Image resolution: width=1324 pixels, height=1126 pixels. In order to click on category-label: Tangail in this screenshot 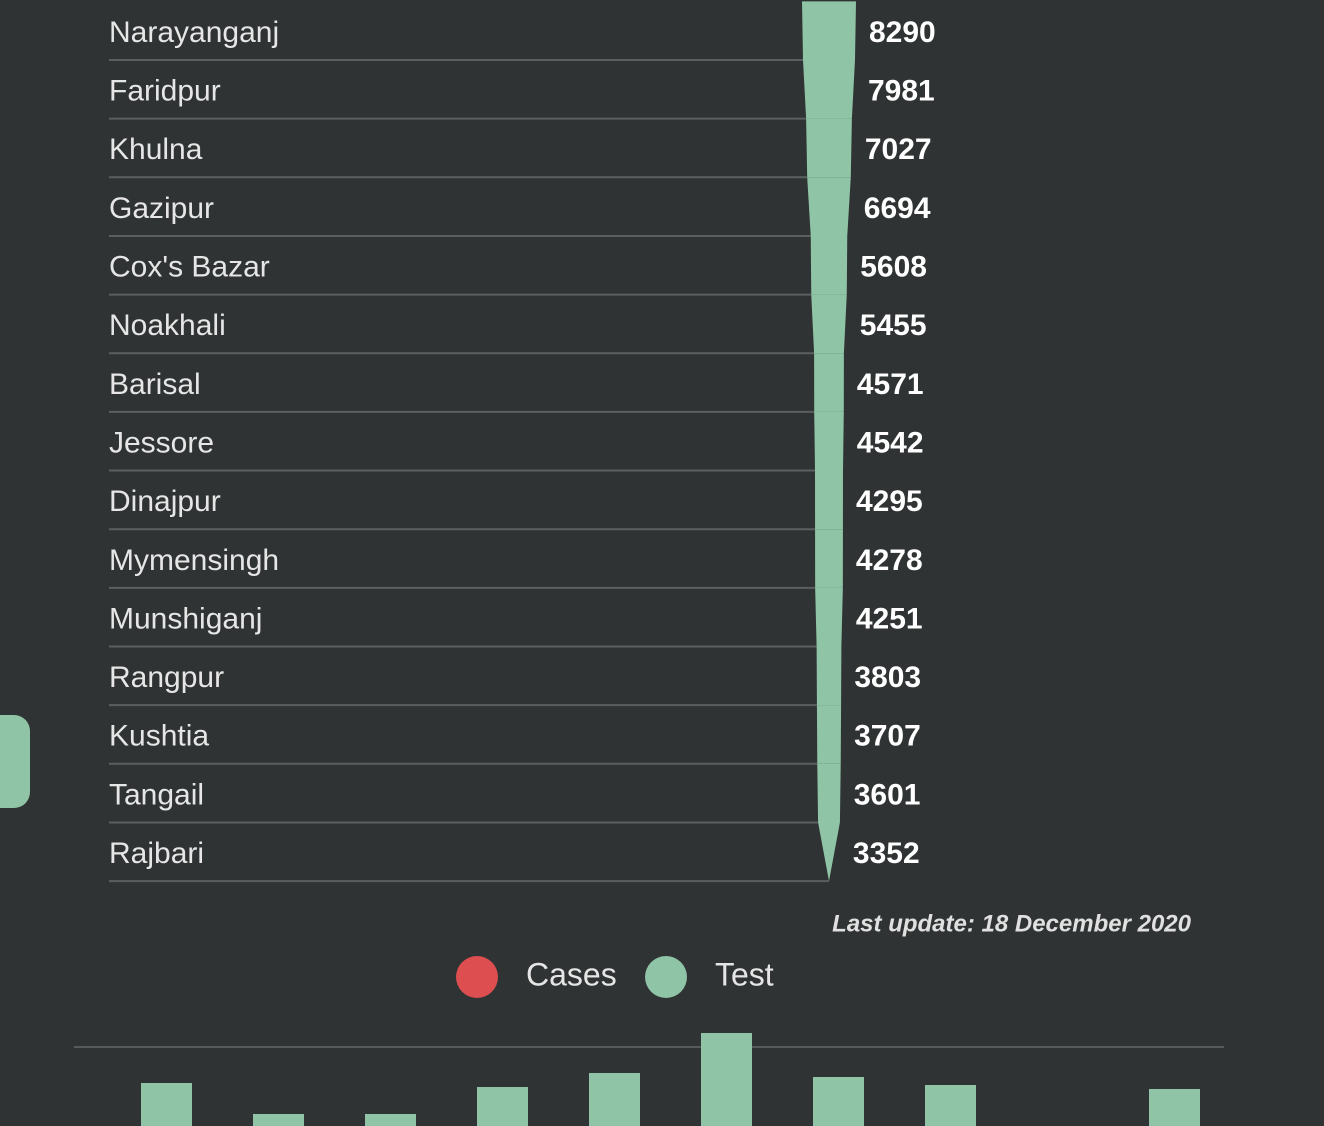, I will do `click(156, 794)`.